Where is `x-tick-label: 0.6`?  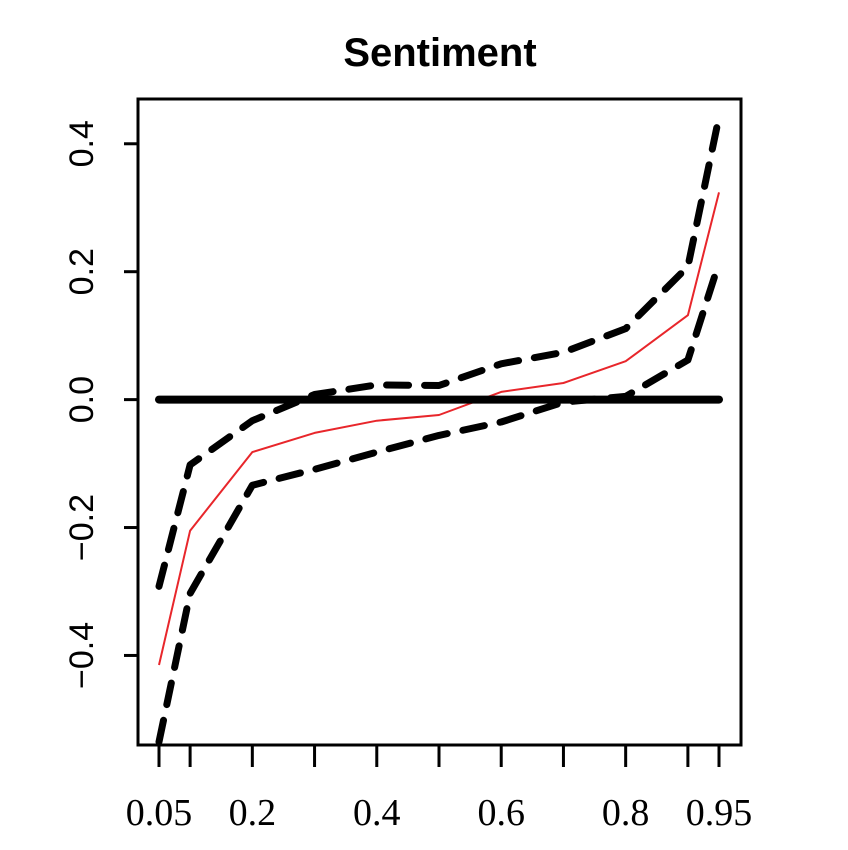
x-tick-label: 0.6 is located at coordinates (501, 813).